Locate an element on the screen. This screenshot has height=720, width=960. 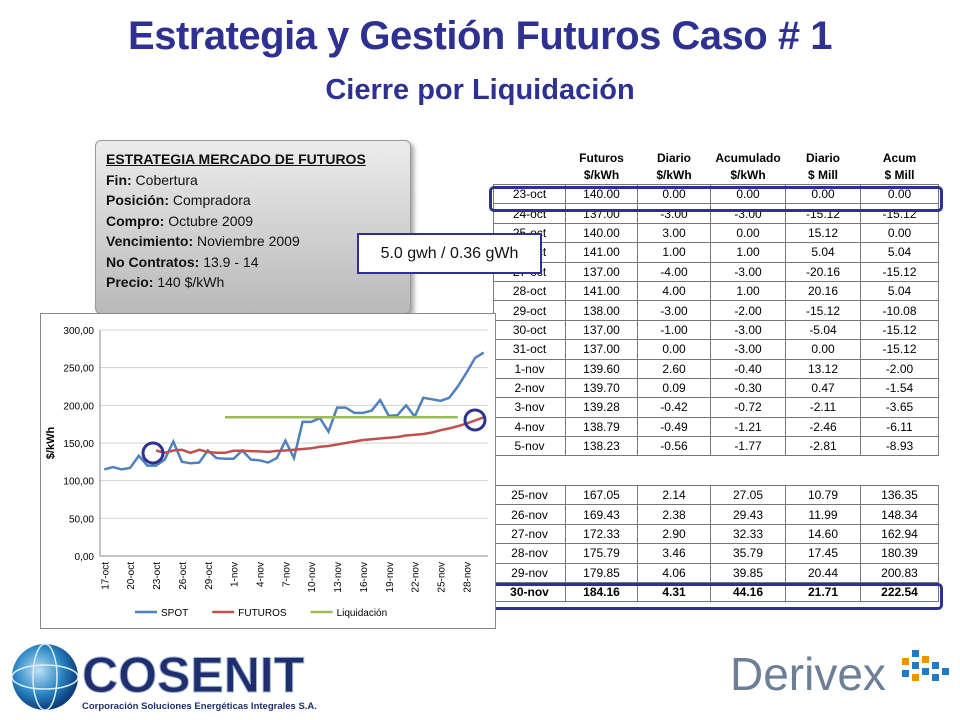
table-cell: 2.14 is located at coordinates (674, 495).